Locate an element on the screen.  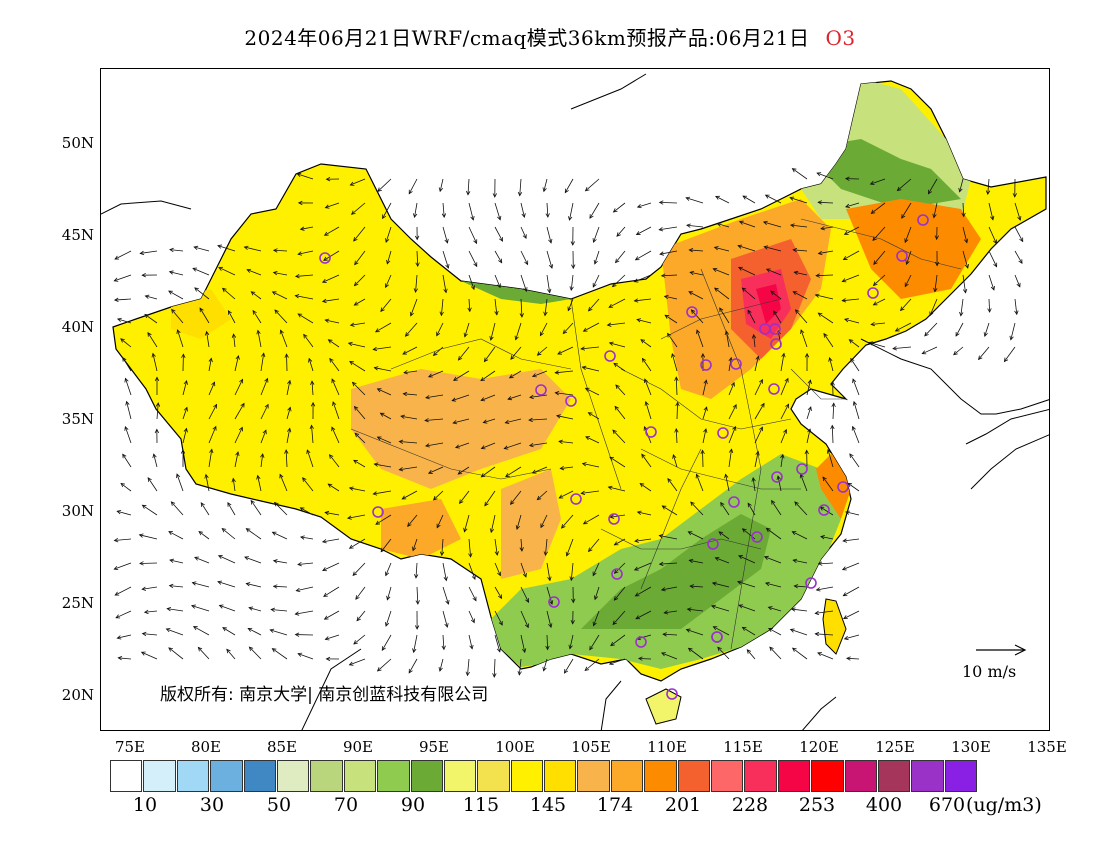
colorbar-units: (ug/m3) is located at coordinates (1004, 805).